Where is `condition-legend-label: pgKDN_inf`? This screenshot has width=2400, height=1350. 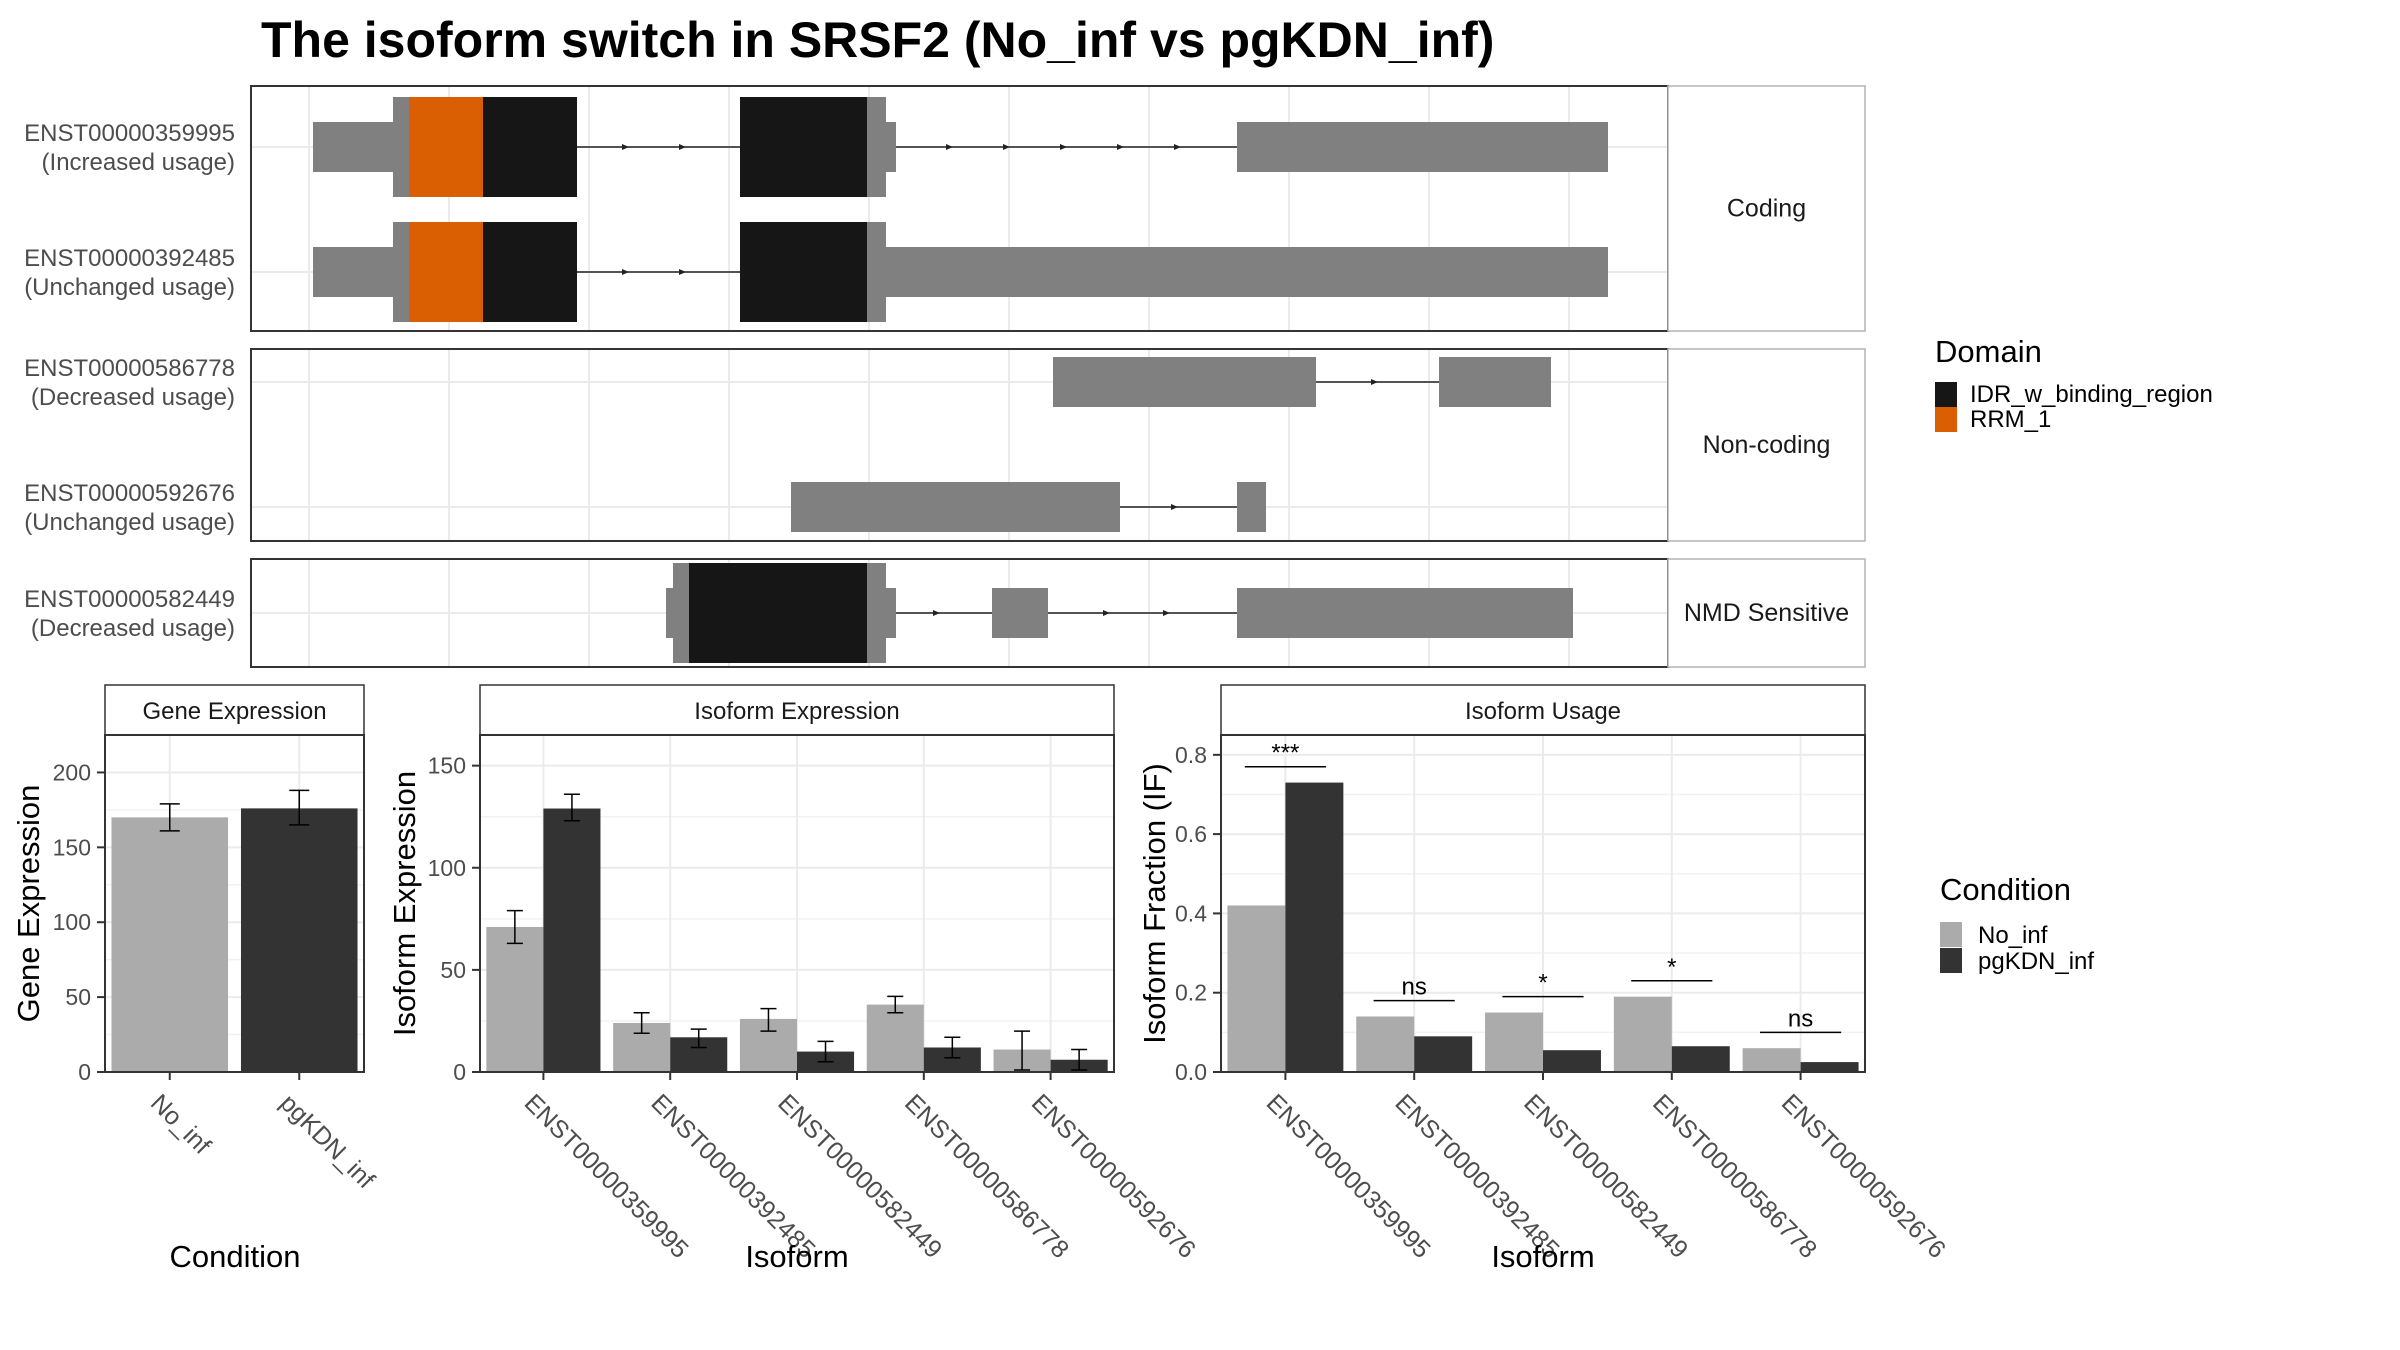 condition-legend-label: pgKDN_inf is located at coordinates (2036, 961).